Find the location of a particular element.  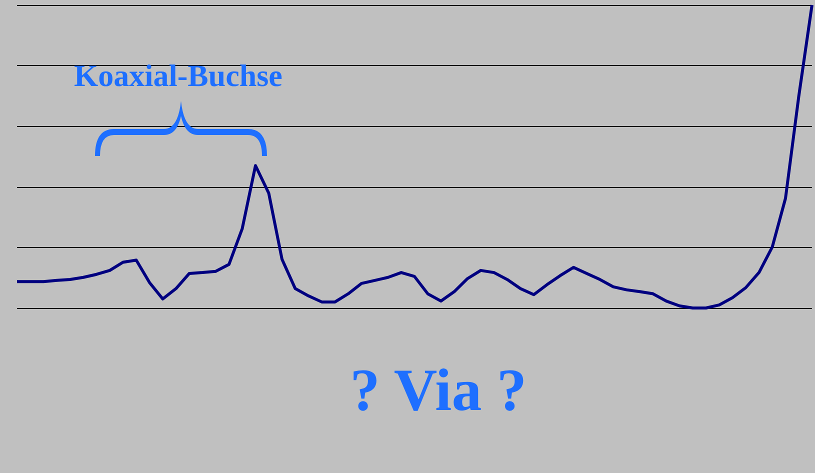

annotation: Koaxial-Buchse is located at coordinates (178, 75).